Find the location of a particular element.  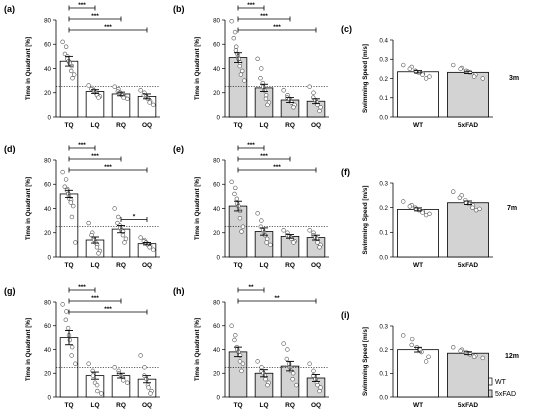

y-tick-label-b-2: 40 is located at coordinates (216, 69).